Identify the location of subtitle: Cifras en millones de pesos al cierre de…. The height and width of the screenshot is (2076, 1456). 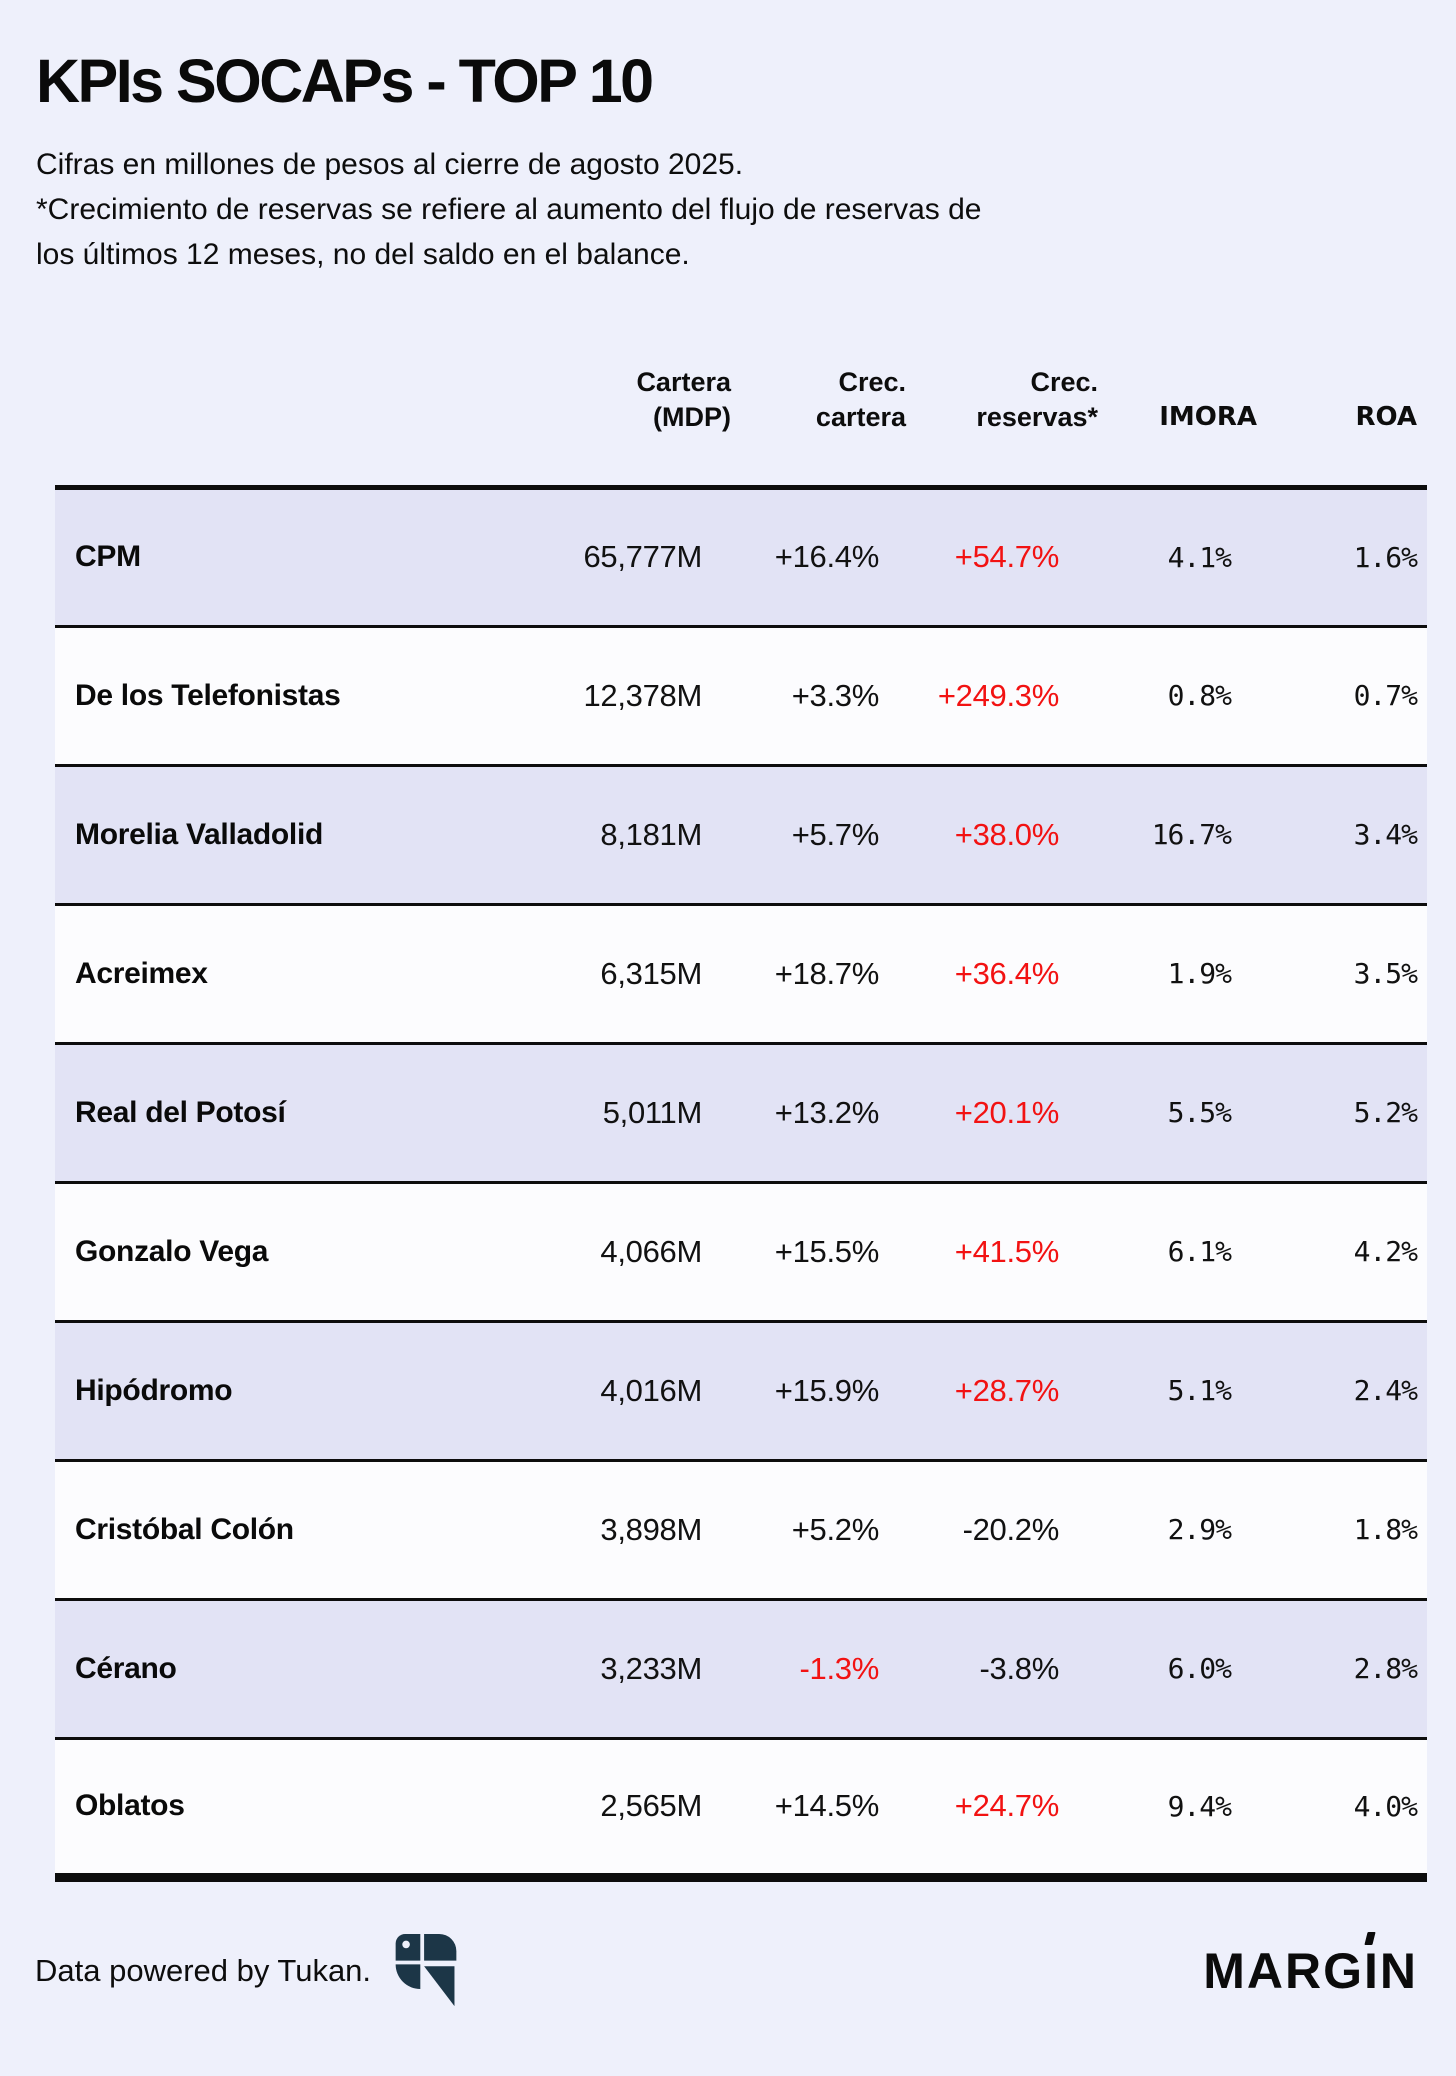
(390, 164).